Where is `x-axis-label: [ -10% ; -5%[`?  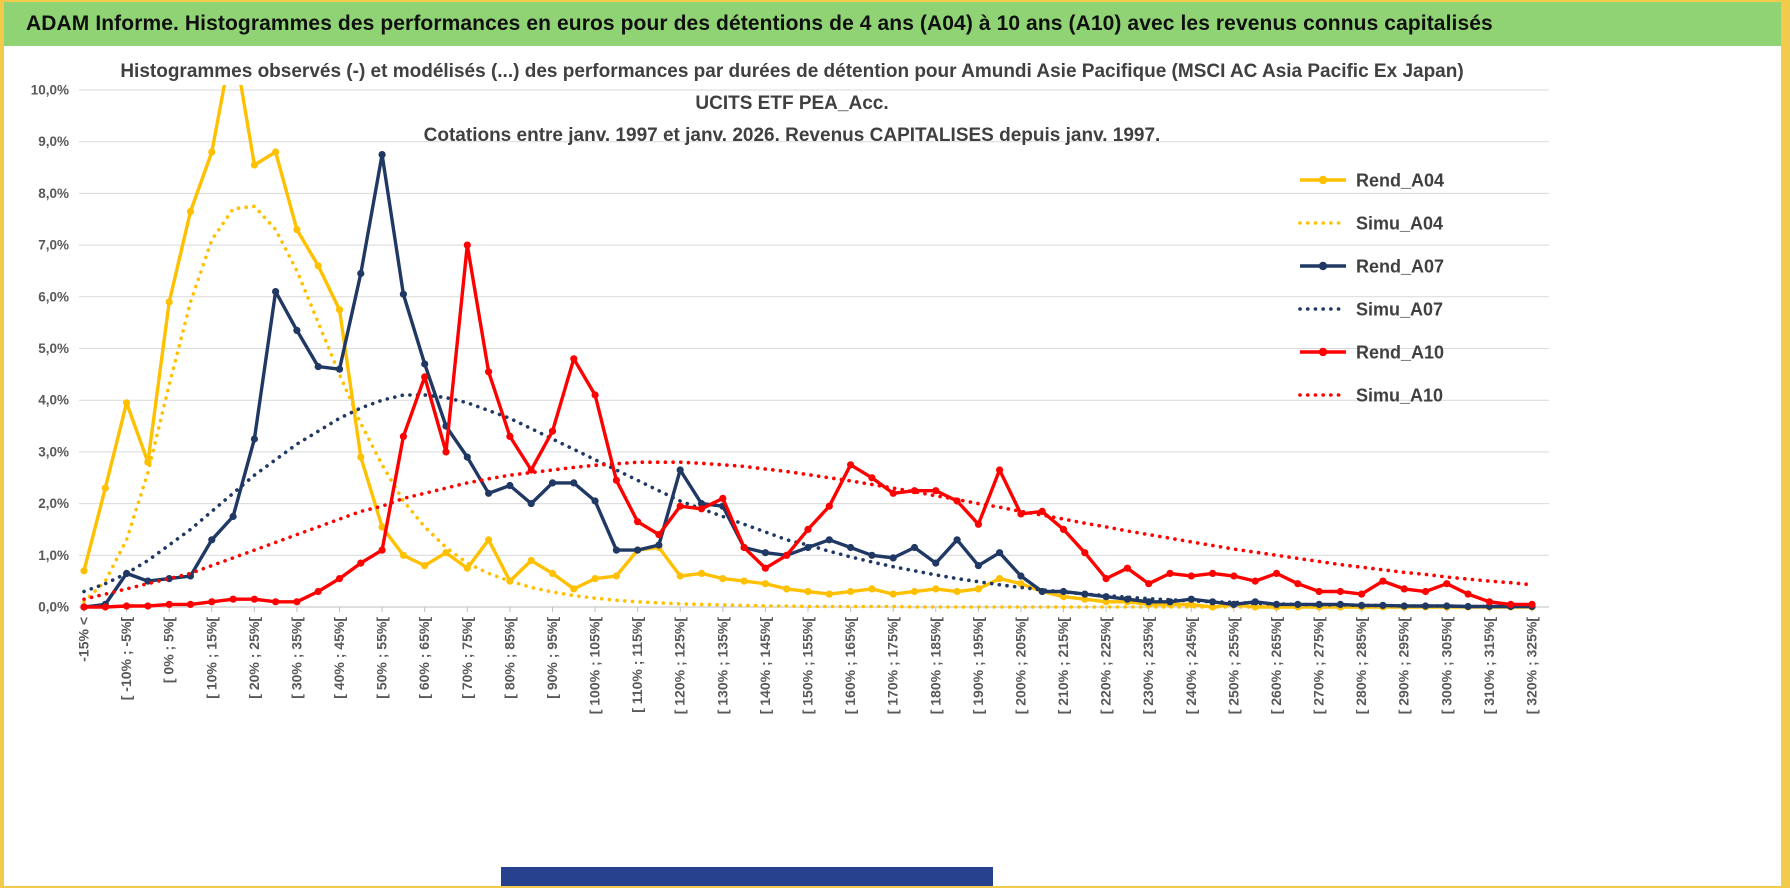
x-axis-label: [ -10% ; -5%[ is located at coordinates (126, 659).